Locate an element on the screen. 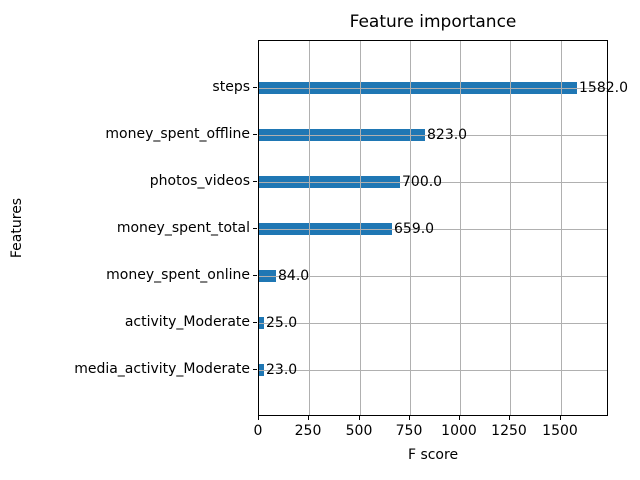 Image resolution: width=640 pixels, height=480 pixels. y-tick-label-money_spent_online: money_spent_online is located at coordinates (178, 275).